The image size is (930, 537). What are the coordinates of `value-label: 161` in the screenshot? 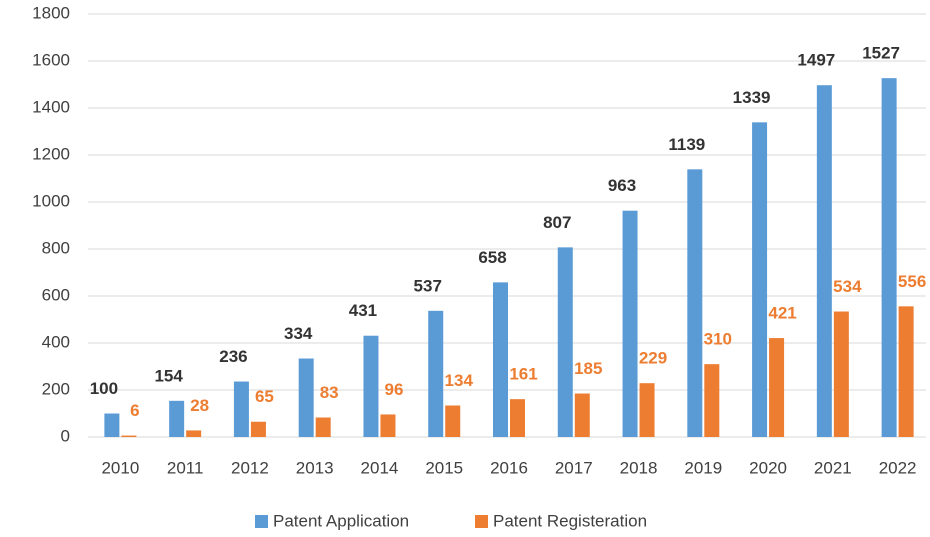 It's located at (523, 374).